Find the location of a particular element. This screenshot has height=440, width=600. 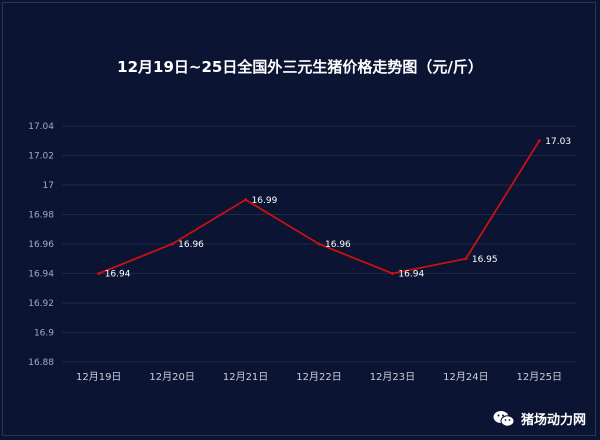

wechat-icon is located at coordinates (504, 418).